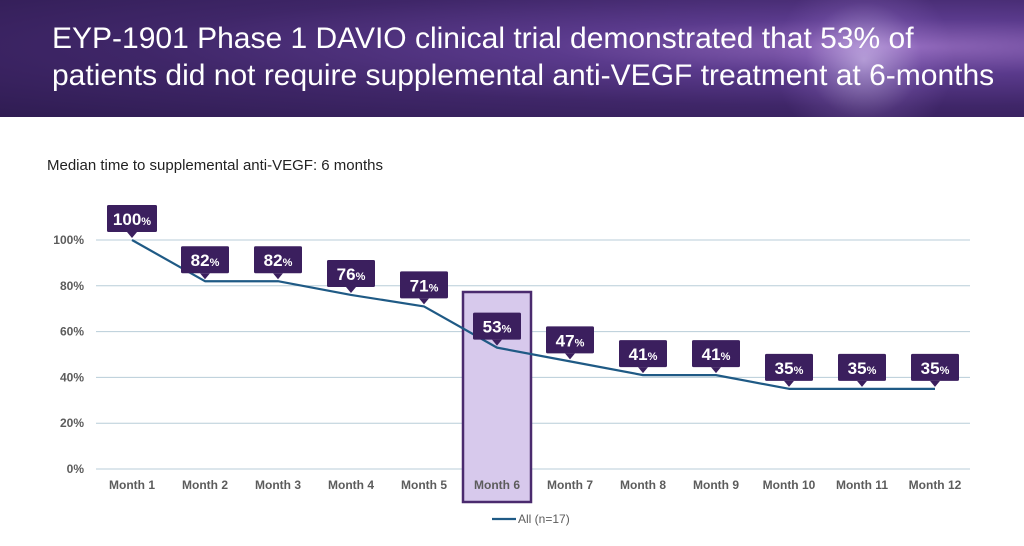 This screenshot has height=546, width=1024. What do you see at coordinates (132, 485) in the screenshot?
I see `x-tick-label: Month 1` at bounding box center [132, 485].